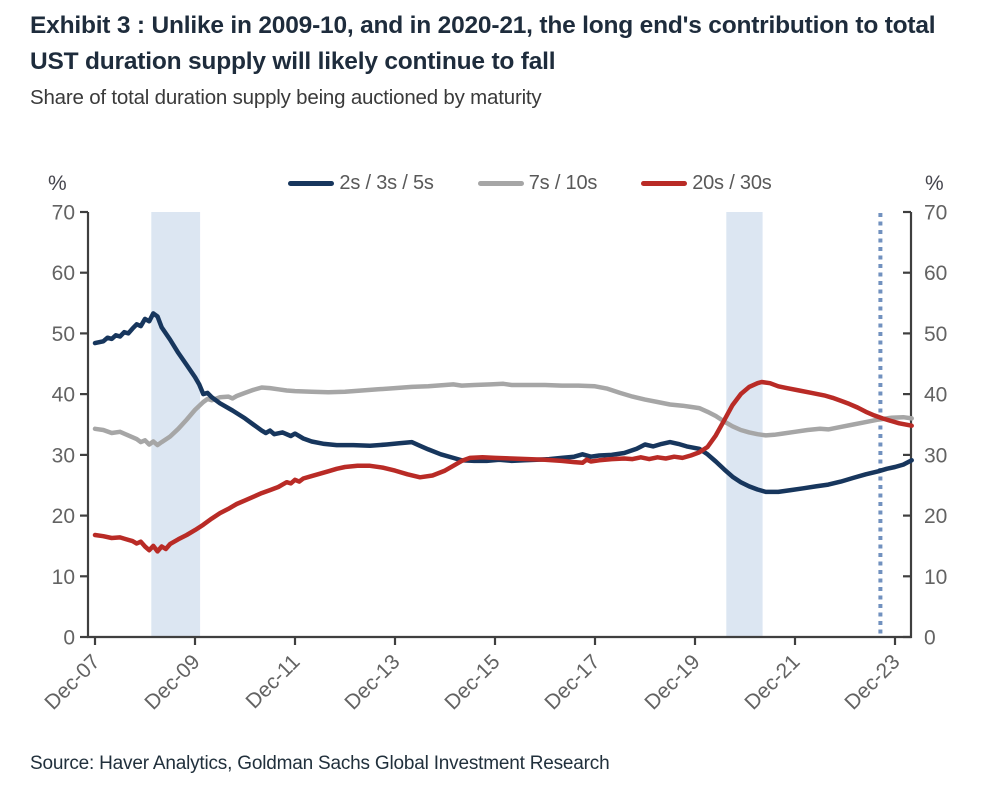  Describe the element at coordinates (63, 577) in the screenshot. I see `y-axis-tick-label-left: 10` at that location.